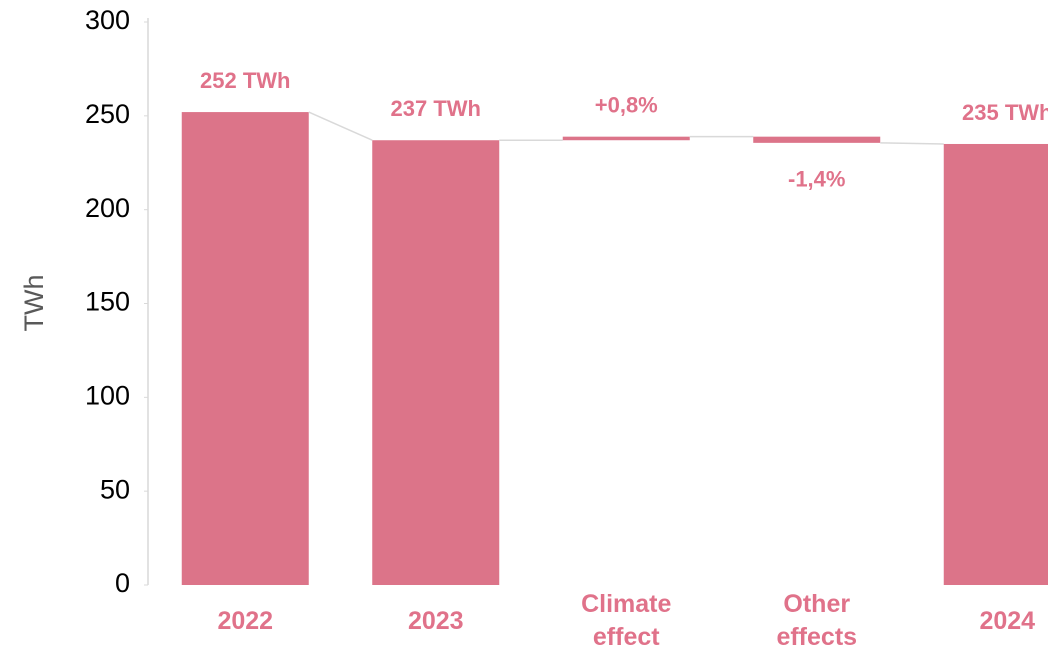 The width and height of the screenshot is (1048, 655). What do you see at coordinates (107, 208) in the screenshot?
I see `y-tick-label: 200` at bounding box center [107, 208].